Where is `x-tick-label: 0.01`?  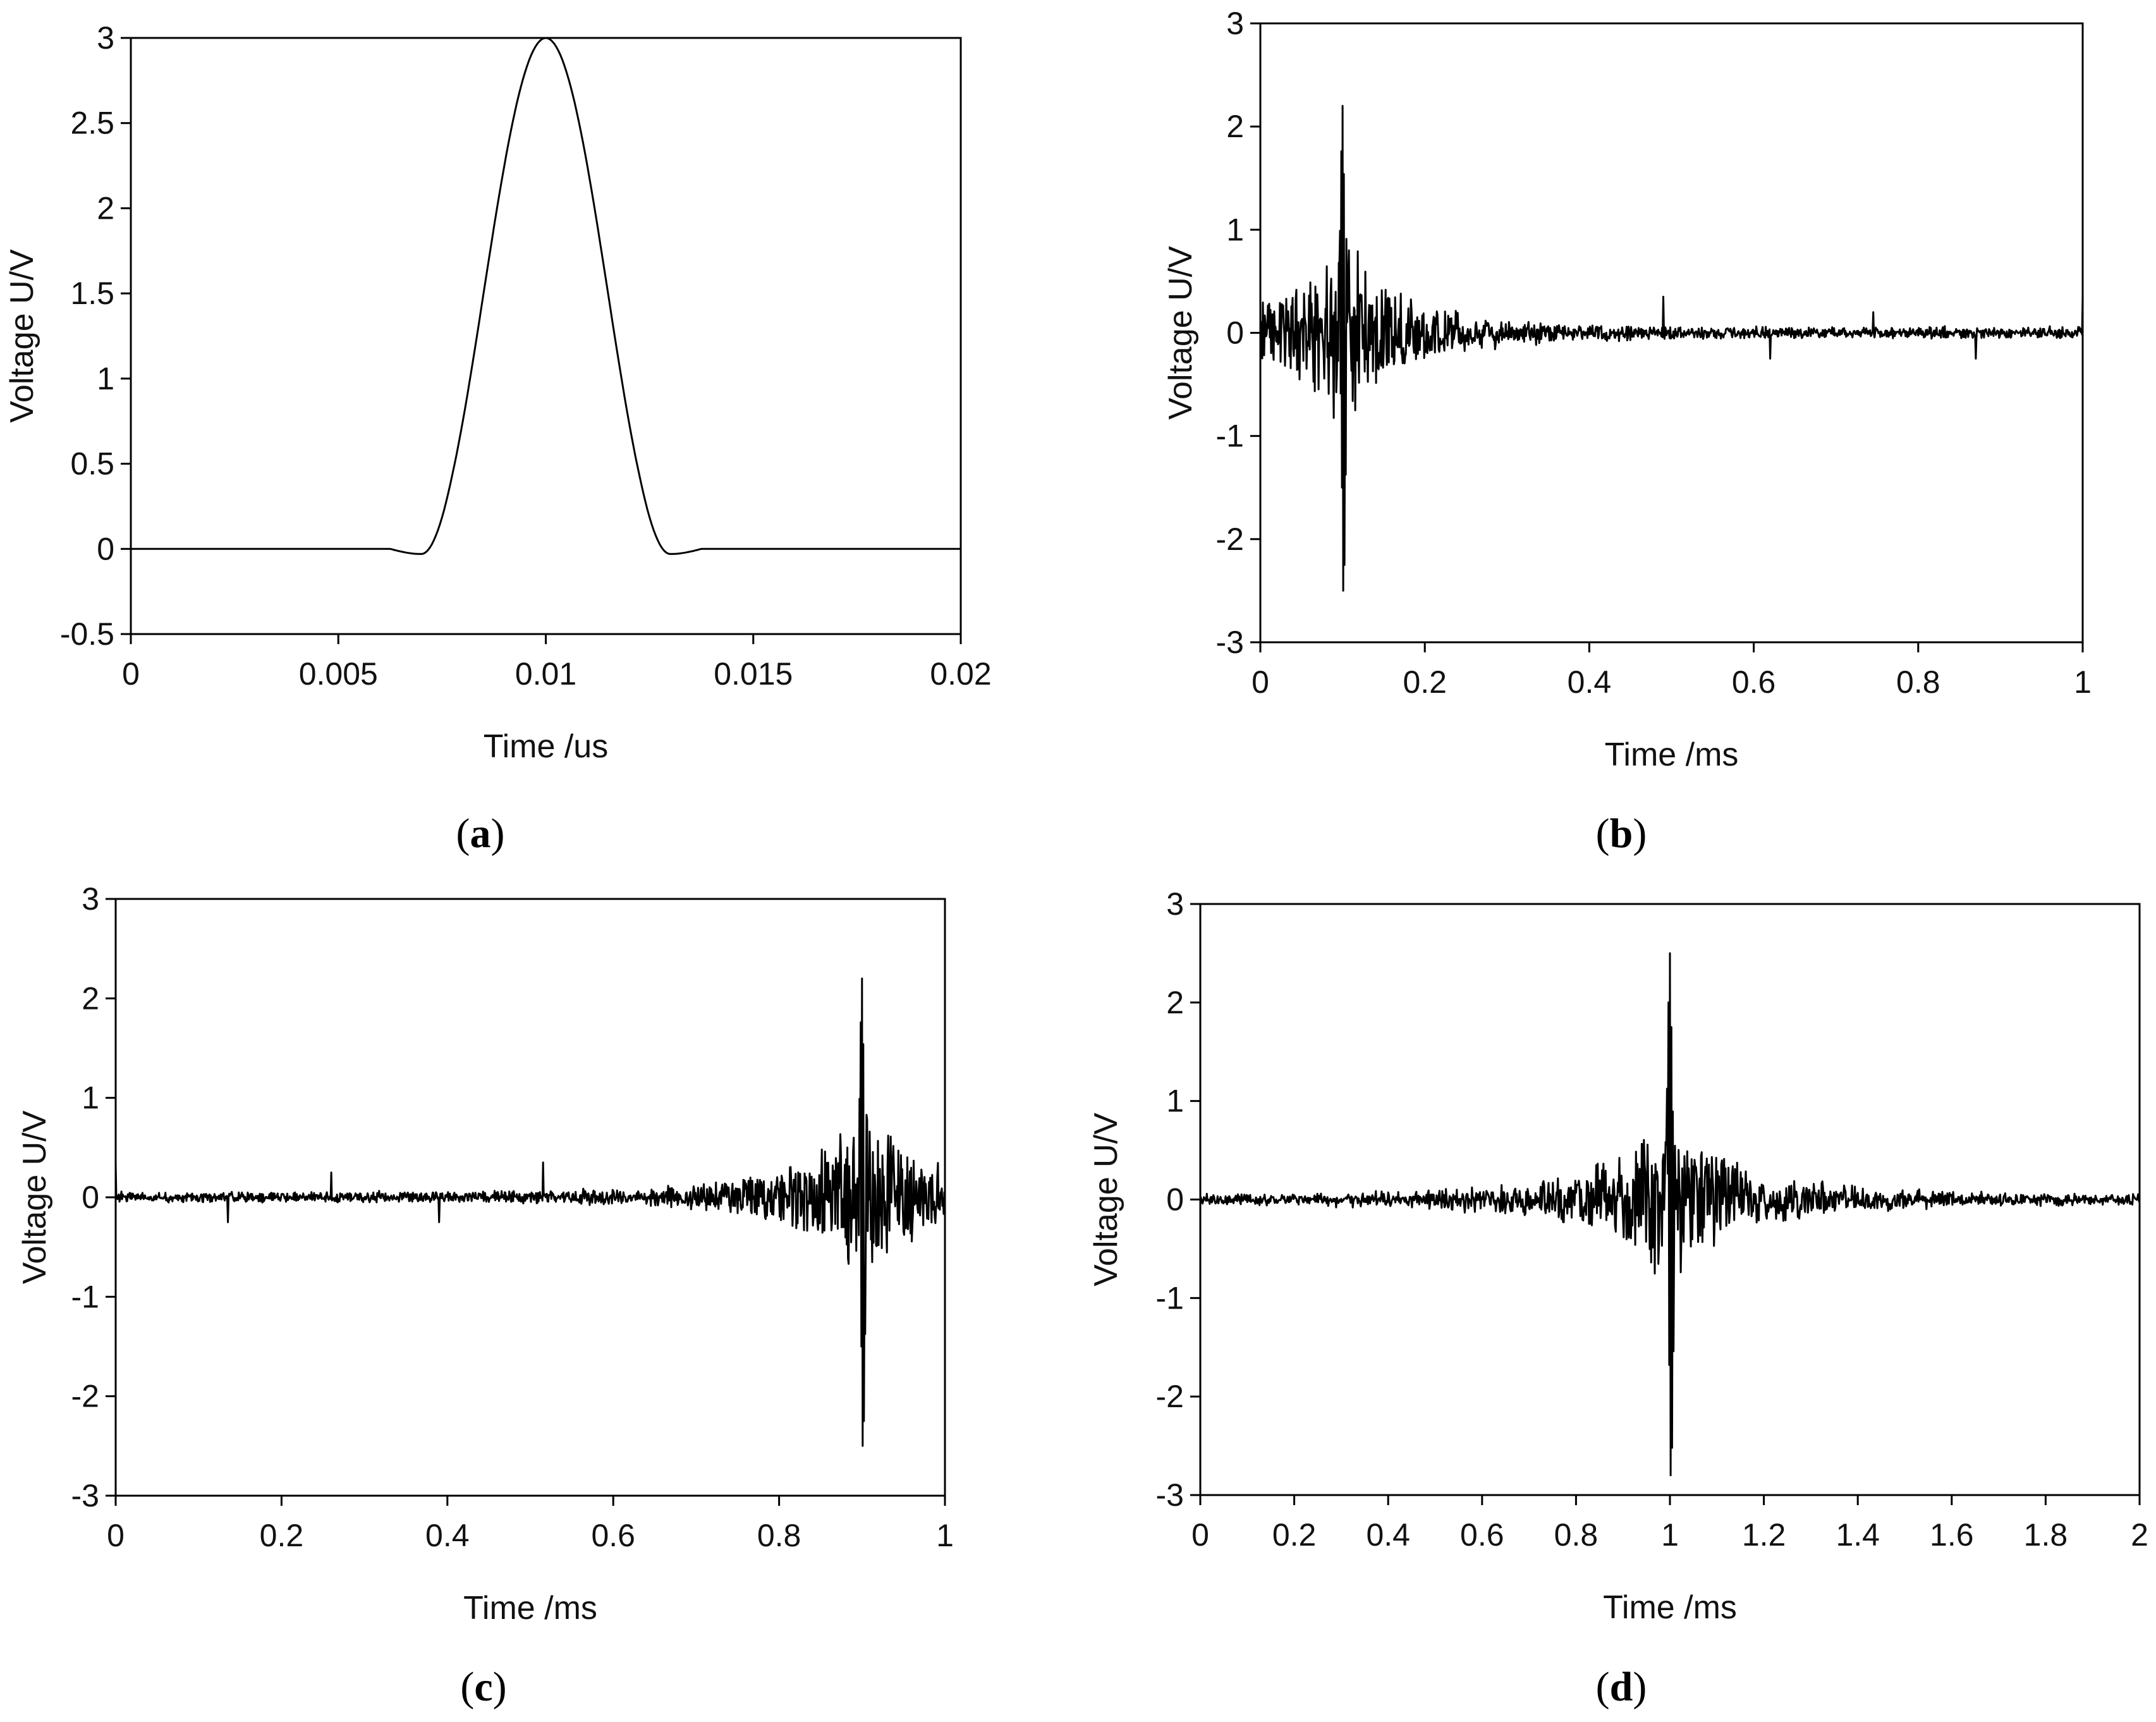 x-tick-label: 0.01 is located at coordinates (545, 674).